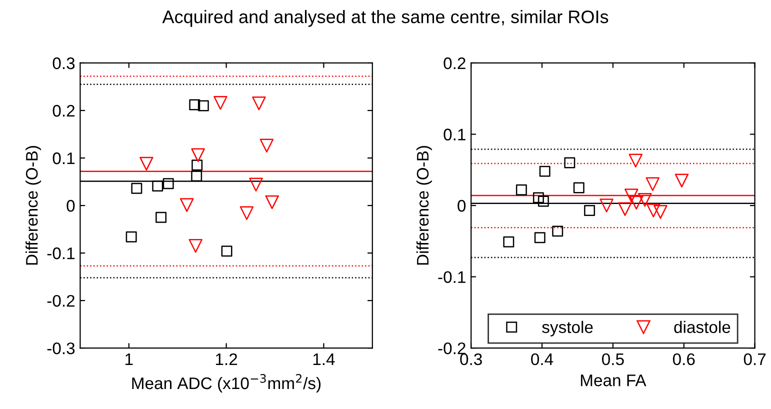  I want to click on chart-title: Acquired and analysed at the same centre, similar ROIs, so click(385, 18).